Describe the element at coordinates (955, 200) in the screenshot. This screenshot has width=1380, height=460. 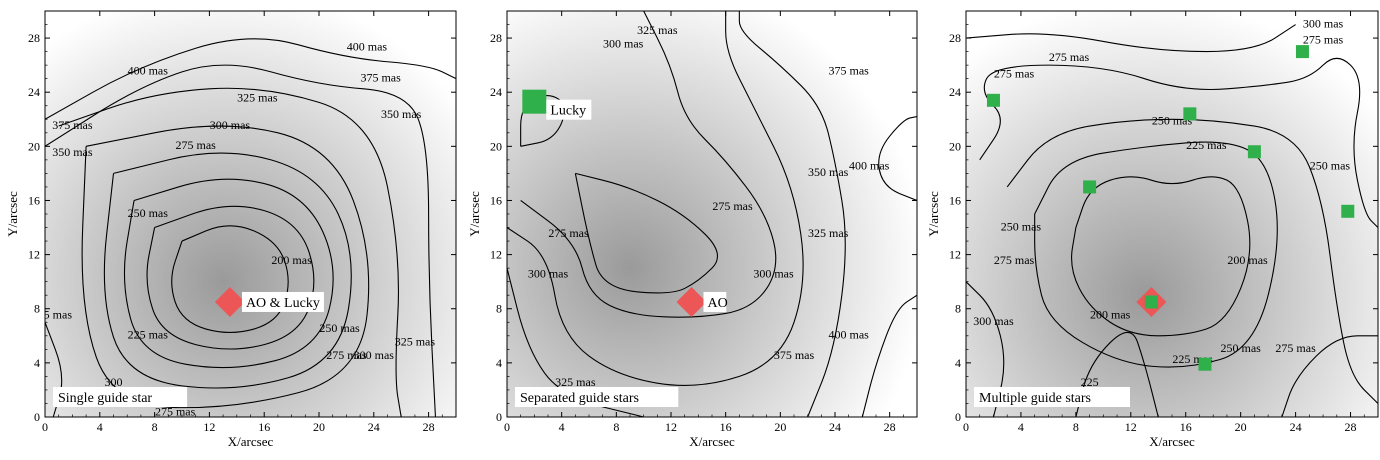
I see `y-tick-label: 16` at that location.